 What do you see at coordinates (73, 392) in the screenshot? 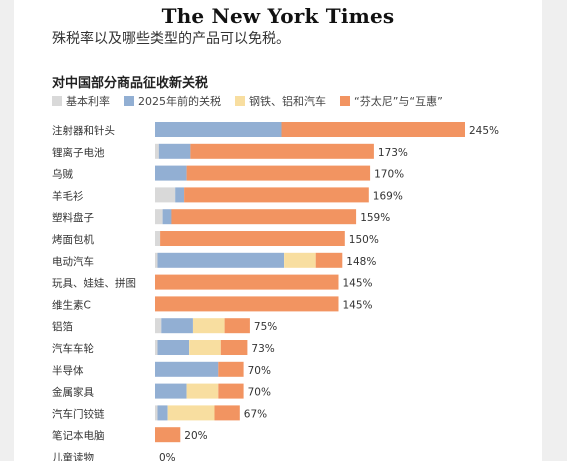
I see `category-label: 金属家具` at bounding box center [73, 392].